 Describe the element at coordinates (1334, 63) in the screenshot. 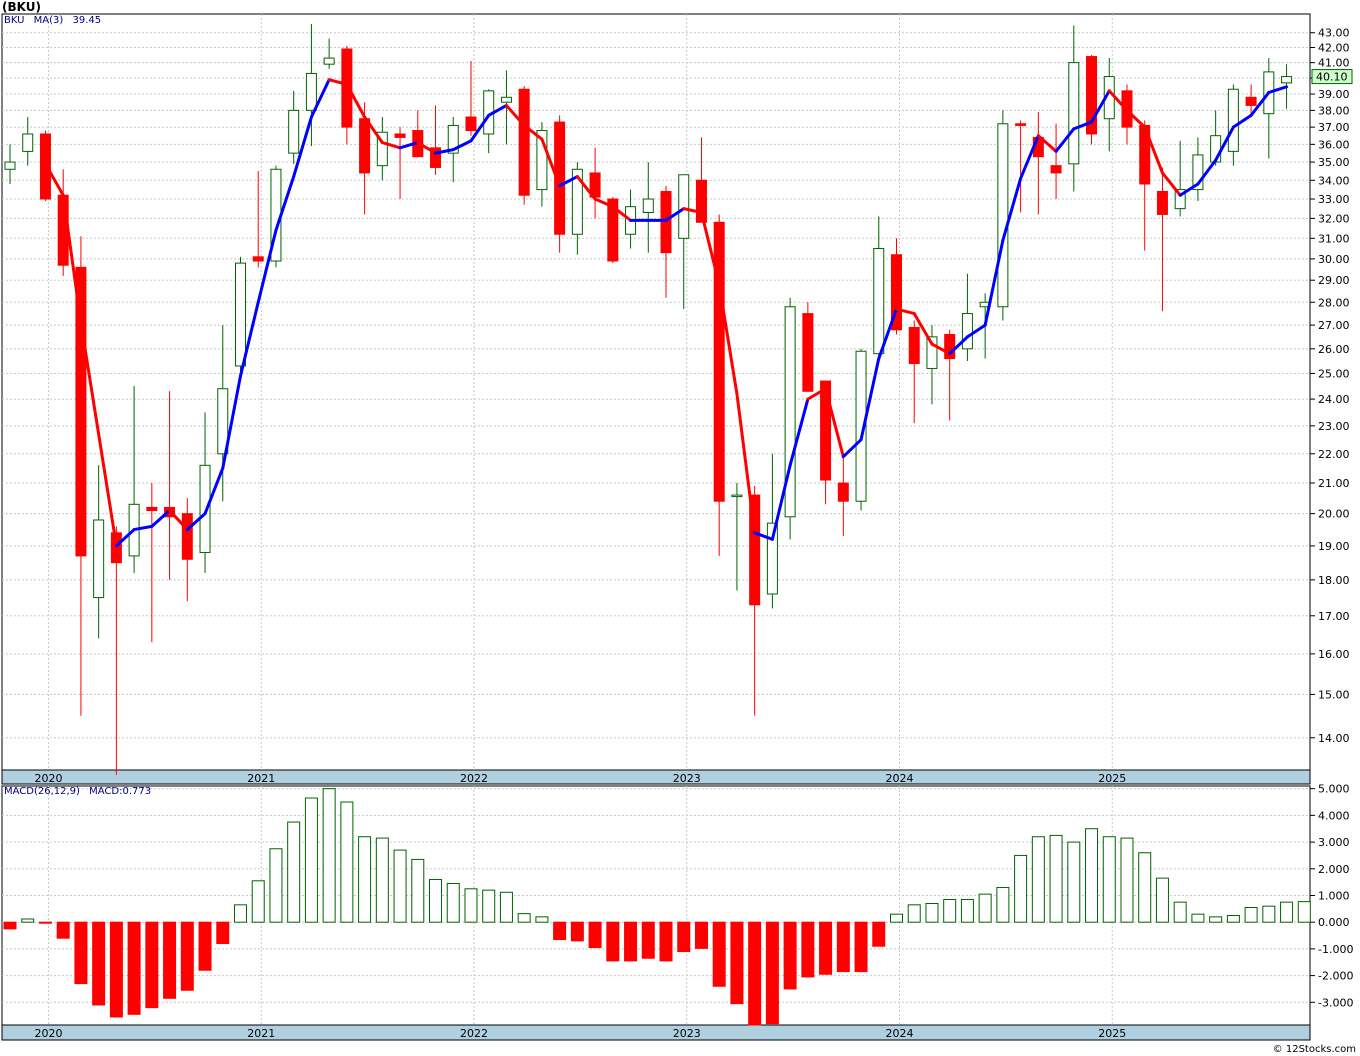

I see `price-tick-label: 41.00` at that location.